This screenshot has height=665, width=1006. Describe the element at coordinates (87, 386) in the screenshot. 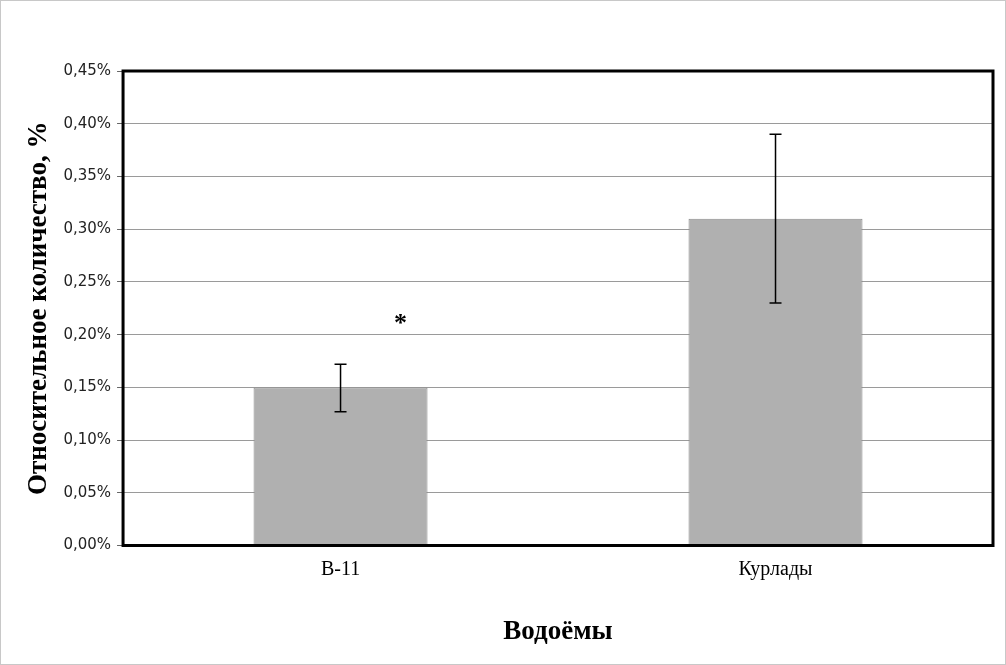

I see `y-tick-label: 0,15%` at that location.